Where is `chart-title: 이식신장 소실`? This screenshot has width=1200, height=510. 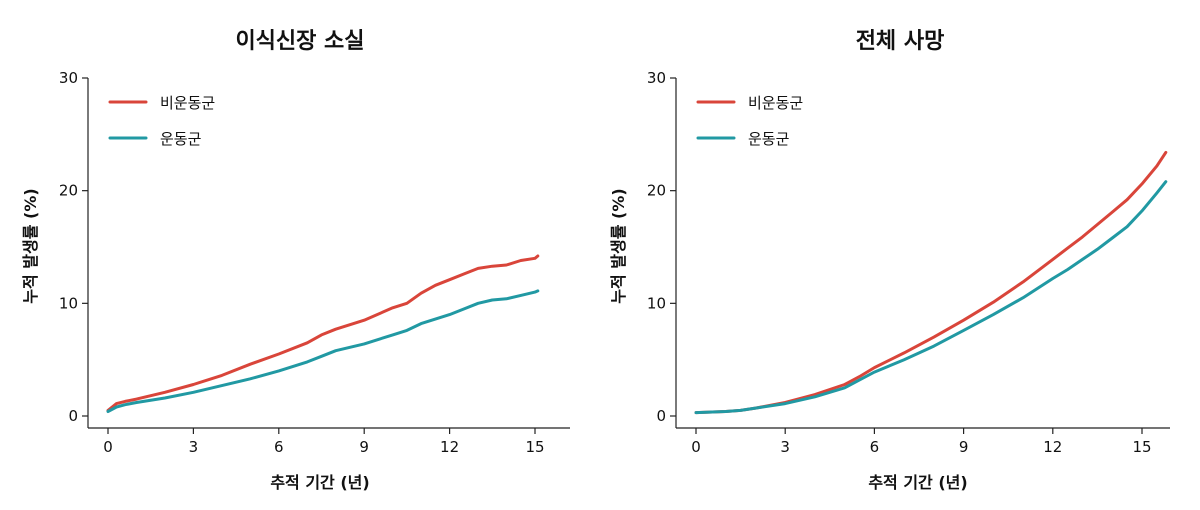
chart-title: 이식신장 소실 is located at coordinates (299, 41).